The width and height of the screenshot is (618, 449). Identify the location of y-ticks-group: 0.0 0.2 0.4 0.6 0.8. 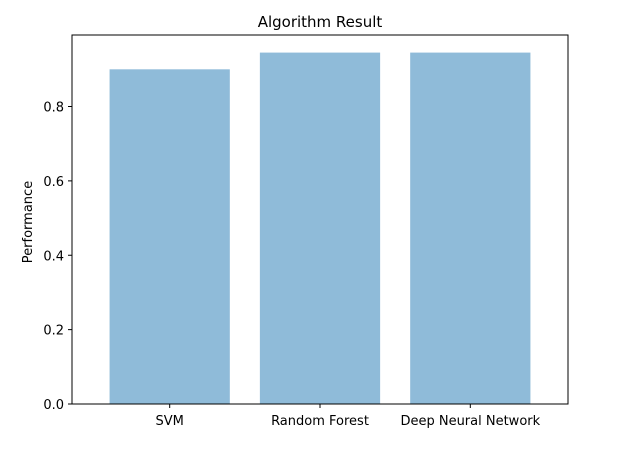
(57, 257).